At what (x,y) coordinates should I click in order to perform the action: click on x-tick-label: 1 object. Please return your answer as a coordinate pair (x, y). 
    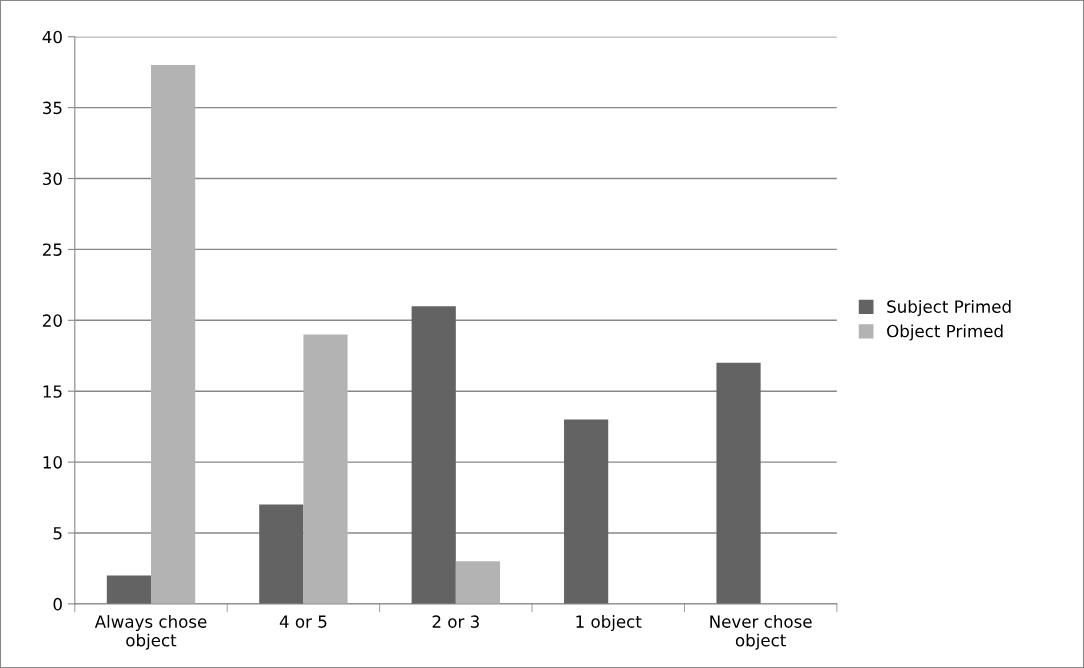
    Looking at the image, I should click on (609, 623).